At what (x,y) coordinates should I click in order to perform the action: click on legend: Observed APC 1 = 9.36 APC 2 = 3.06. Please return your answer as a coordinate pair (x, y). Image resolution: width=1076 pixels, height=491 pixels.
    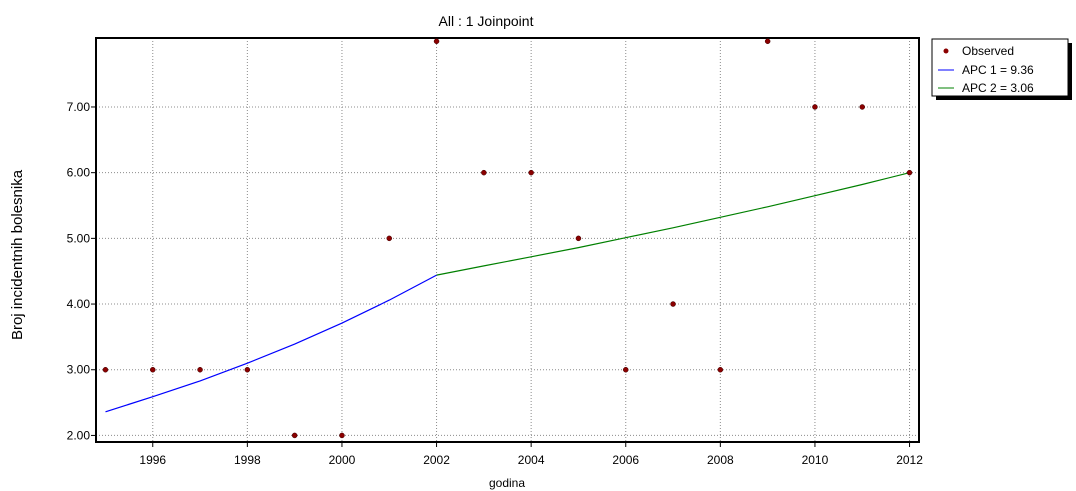
    Looking at the image, I should click on (1001, 69).